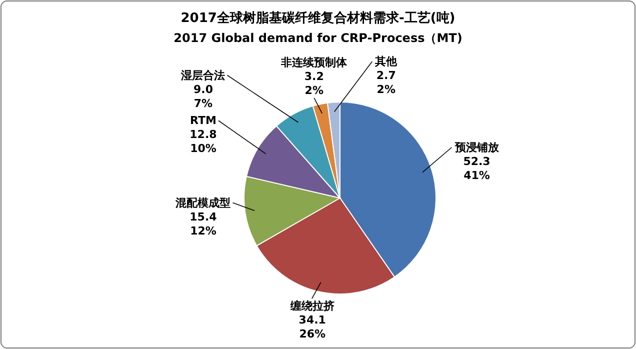 Image resolution: width=636 pixels, height=349 pixels. I want to click on data-label: 9.0 7%, so click(203, 96).